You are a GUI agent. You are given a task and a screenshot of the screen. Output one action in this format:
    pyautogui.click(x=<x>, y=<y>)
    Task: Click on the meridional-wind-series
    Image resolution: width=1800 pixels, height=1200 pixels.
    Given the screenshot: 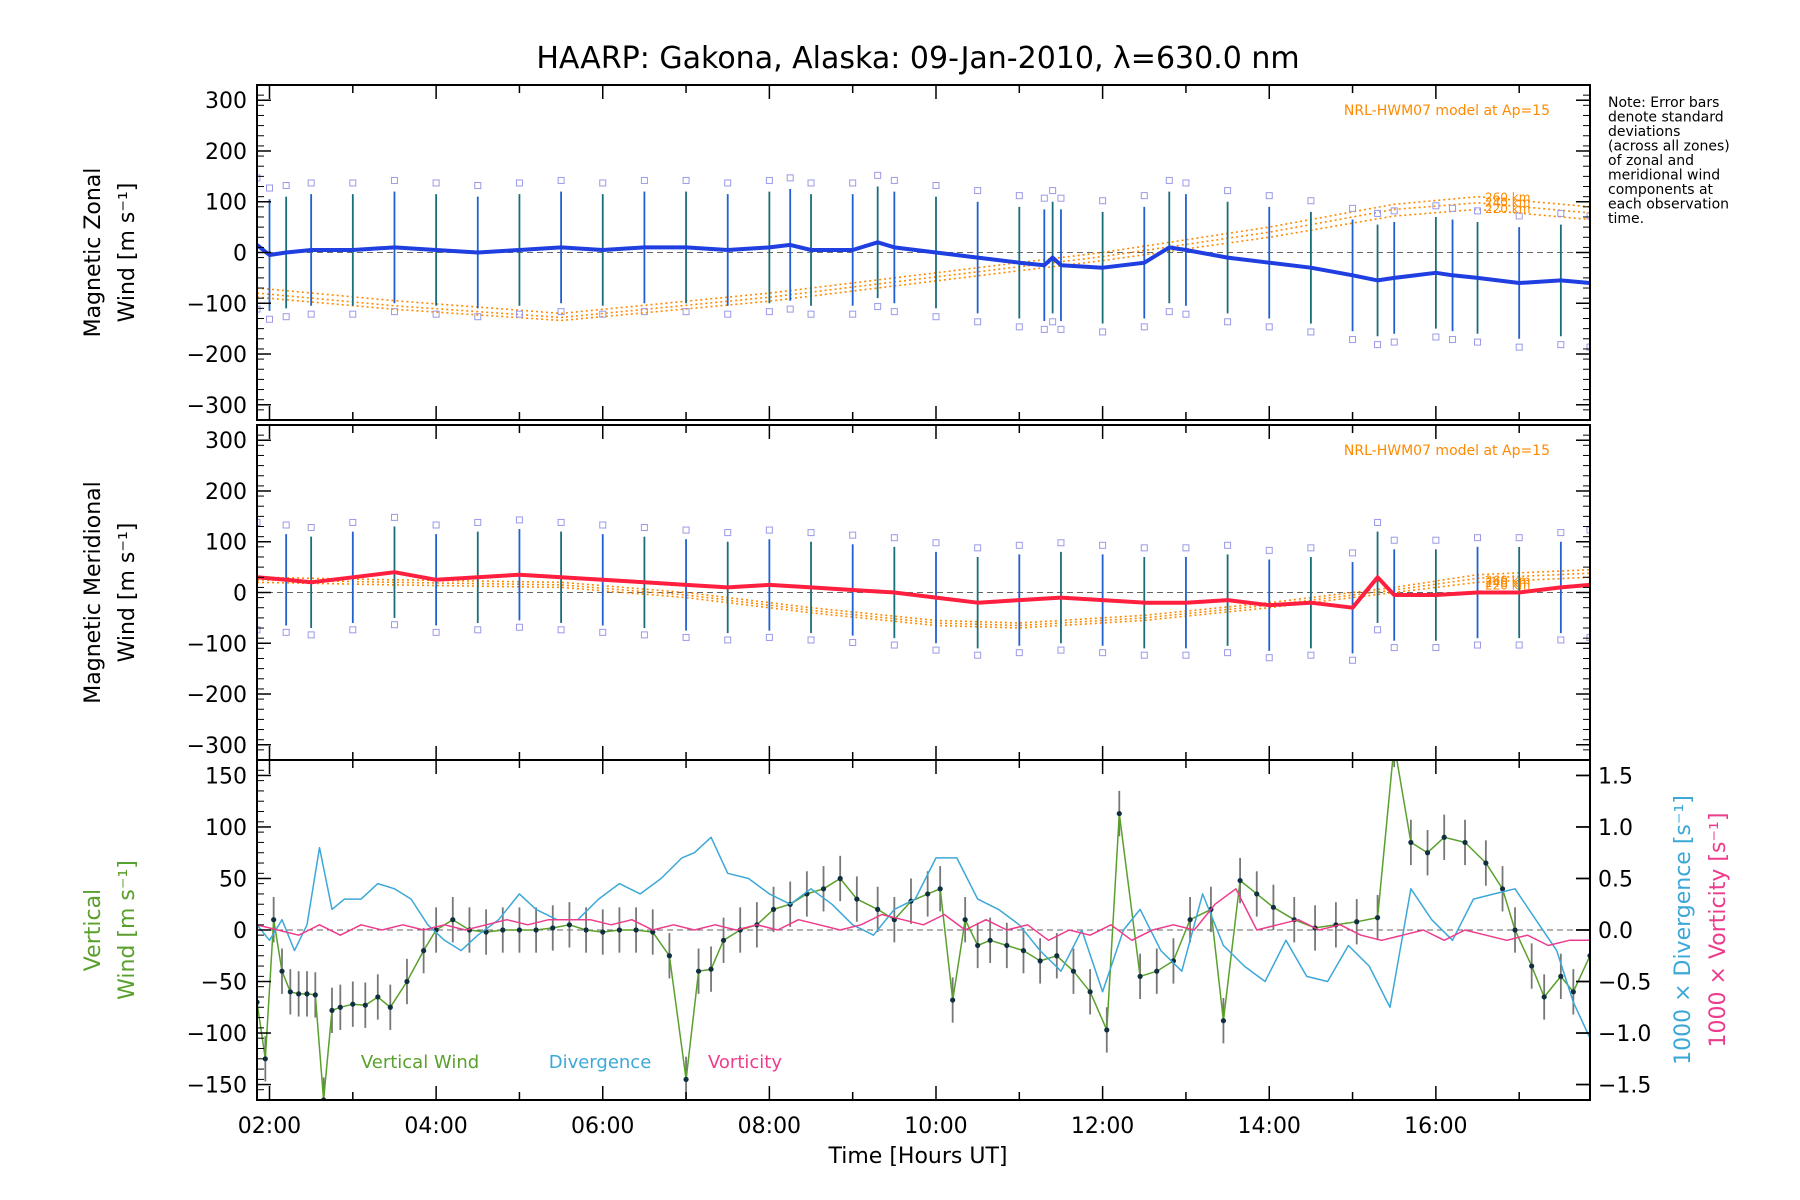 What is the action you would take?
    pyautogui.click(x=923, y=590)
    